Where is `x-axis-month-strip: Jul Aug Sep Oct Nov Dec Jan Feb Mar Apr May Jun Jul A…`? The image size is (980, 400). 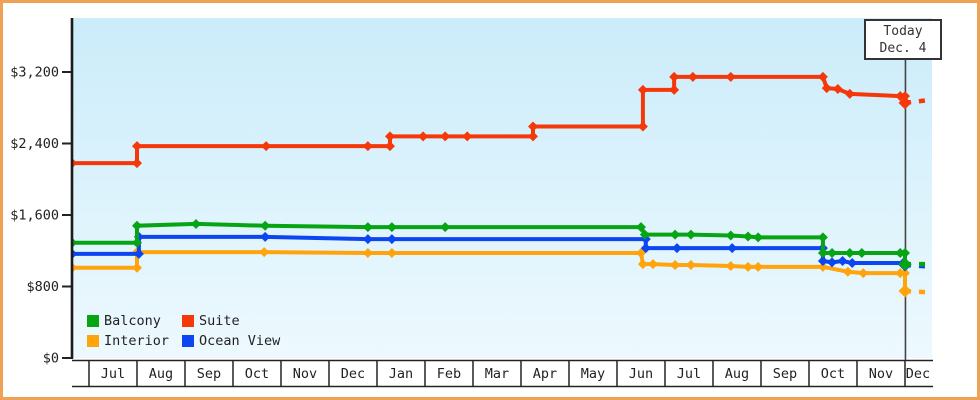
x-axis-month-strip: Jul Aug Sep Oct Nov Dec Jan Feb Mar Apr May Jun Jul A… is located at coordinates (502, 373).